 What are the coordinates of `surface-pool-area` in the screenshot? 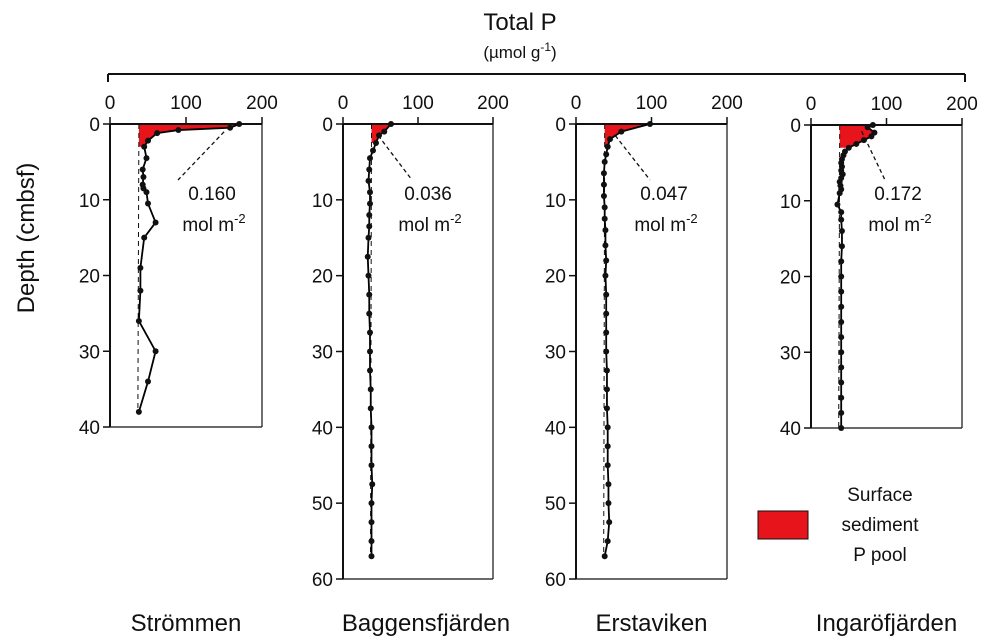 It's located at (189, 135).